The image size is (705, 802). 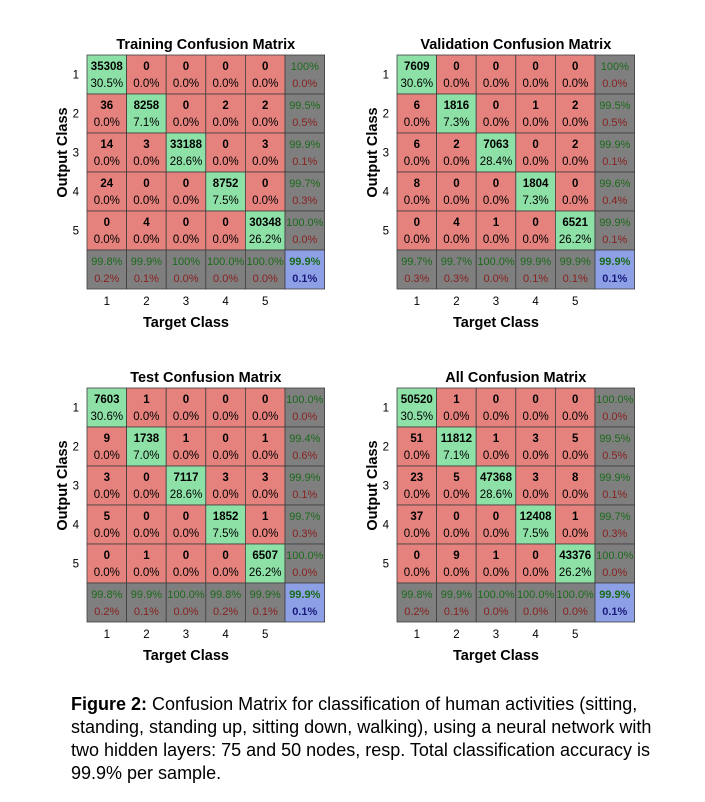 What do you see at coordinates (146, 456) in the screenshot?
I see `cell-percent: 7.0%` at bounding box center [146, 456].